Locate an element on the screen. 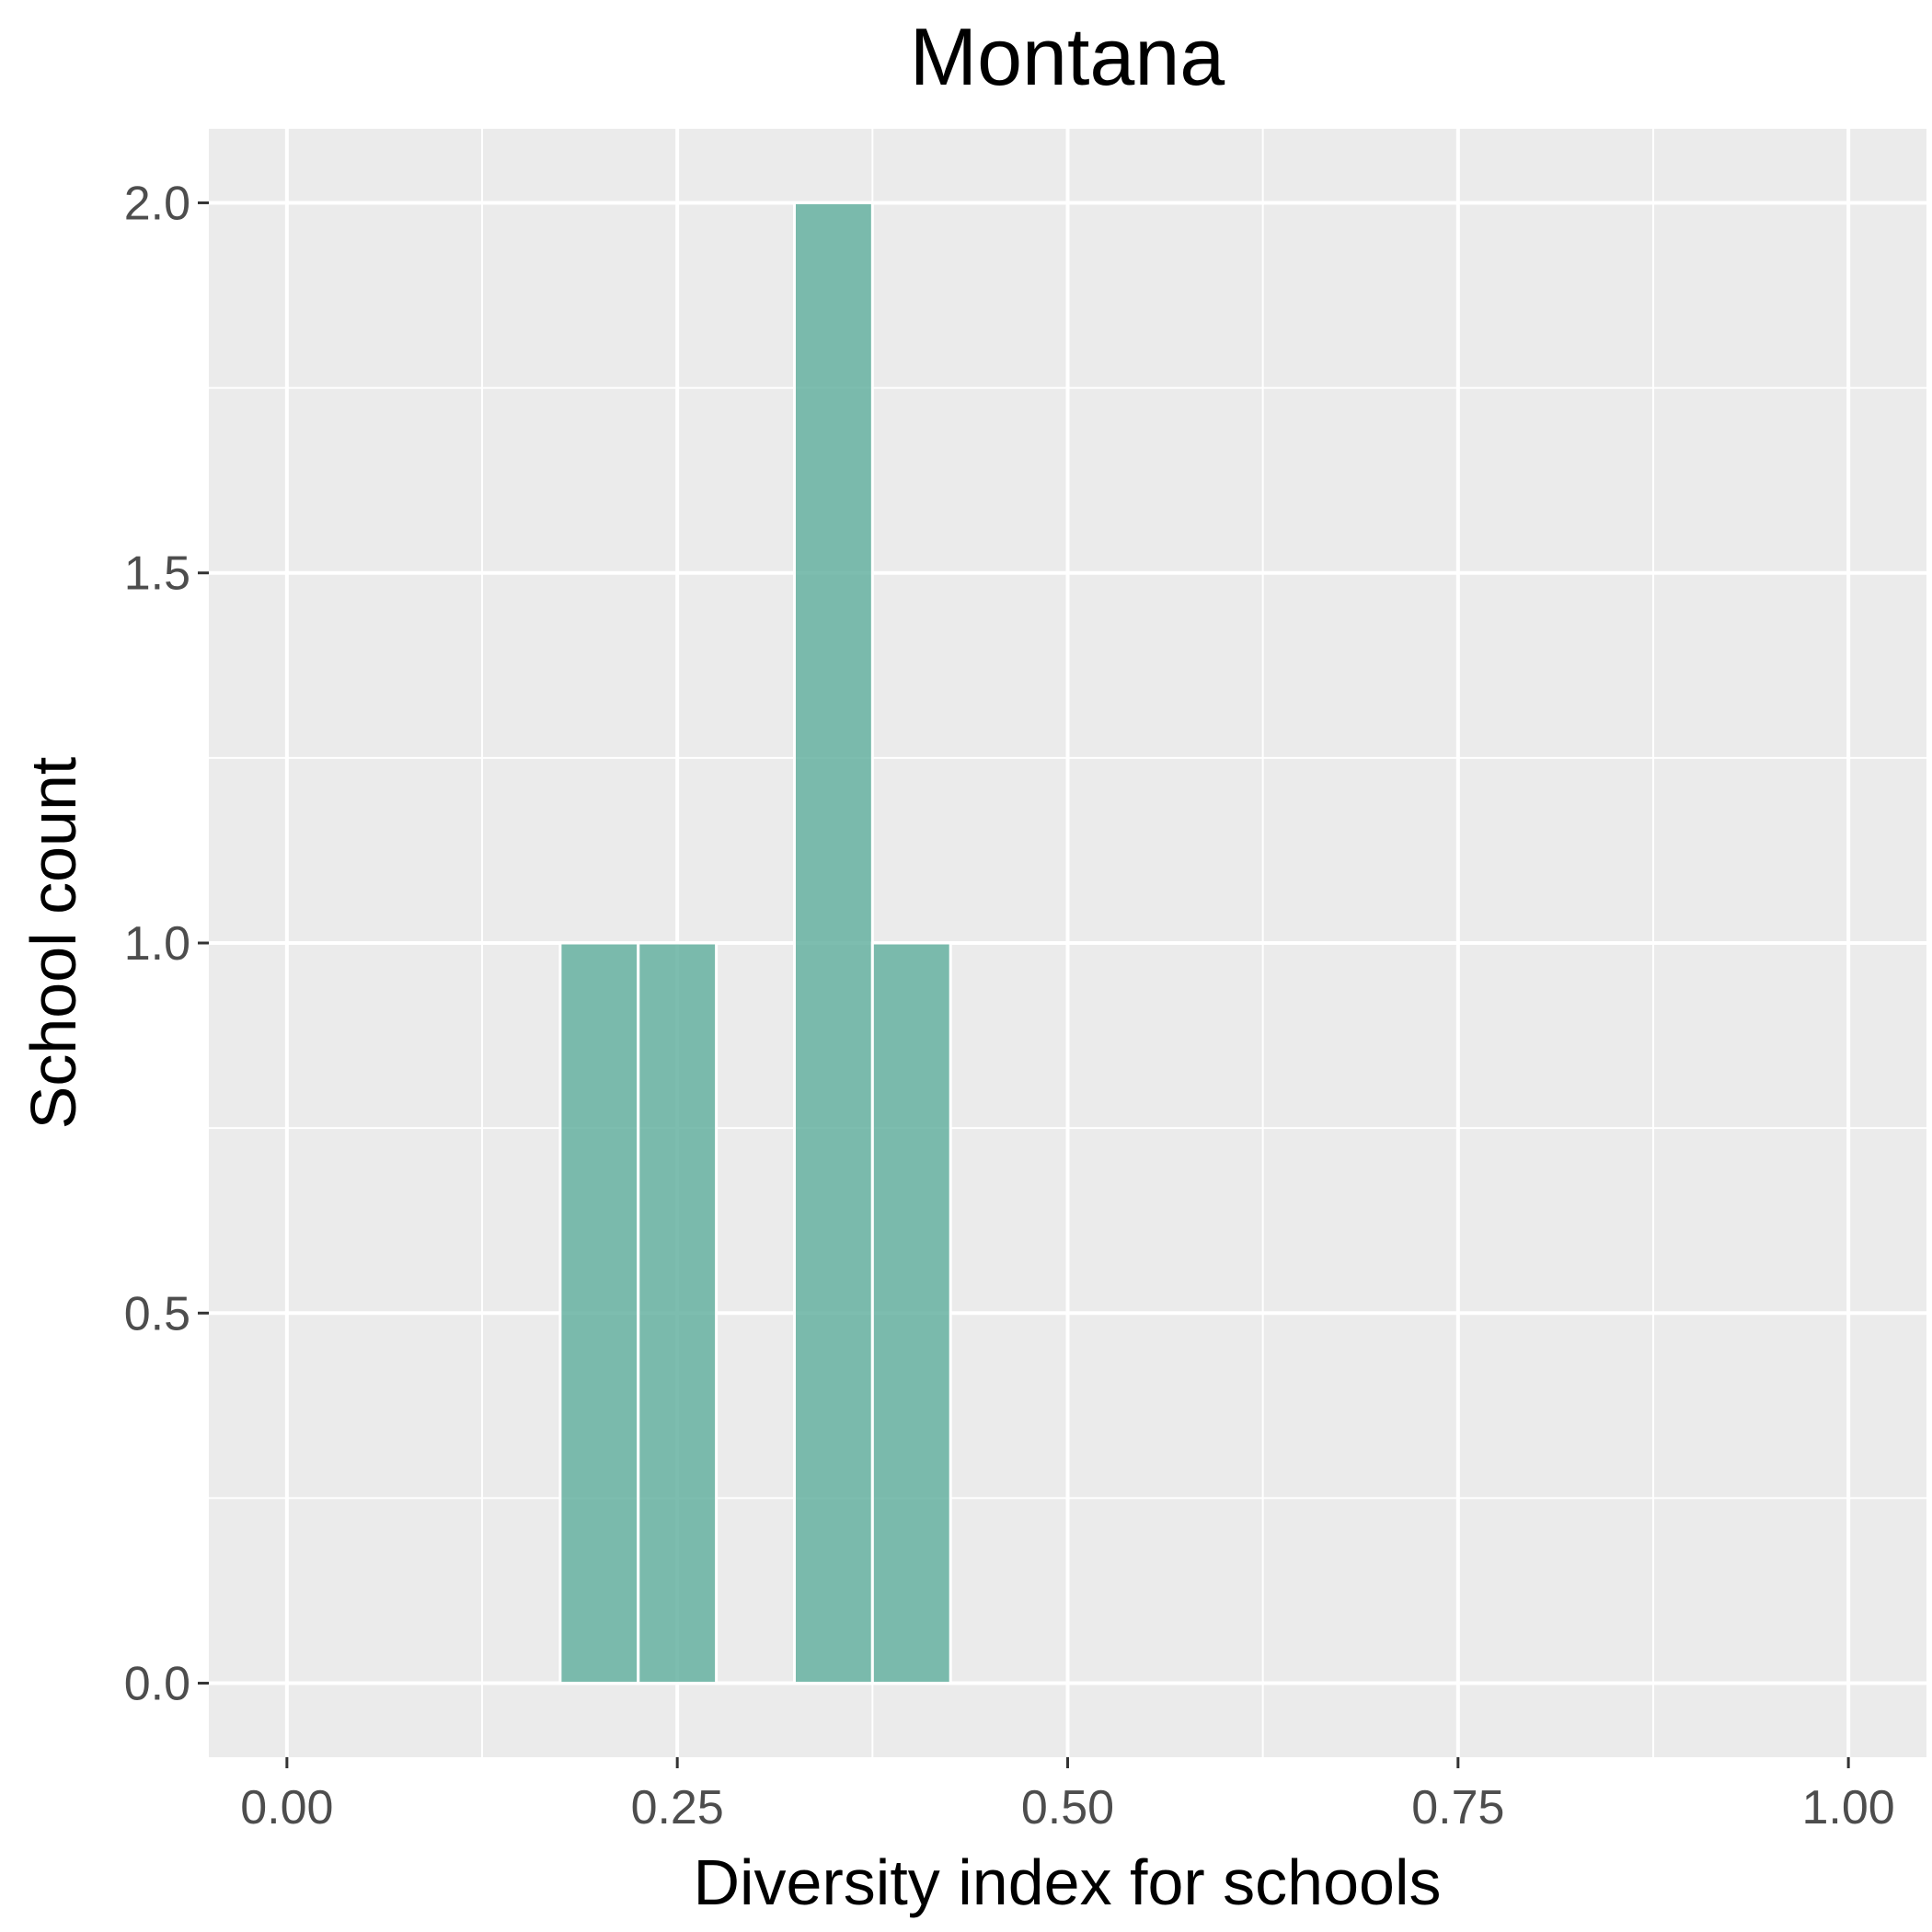  y-tick-label: 1.5 is located at coordinates (157, 574).